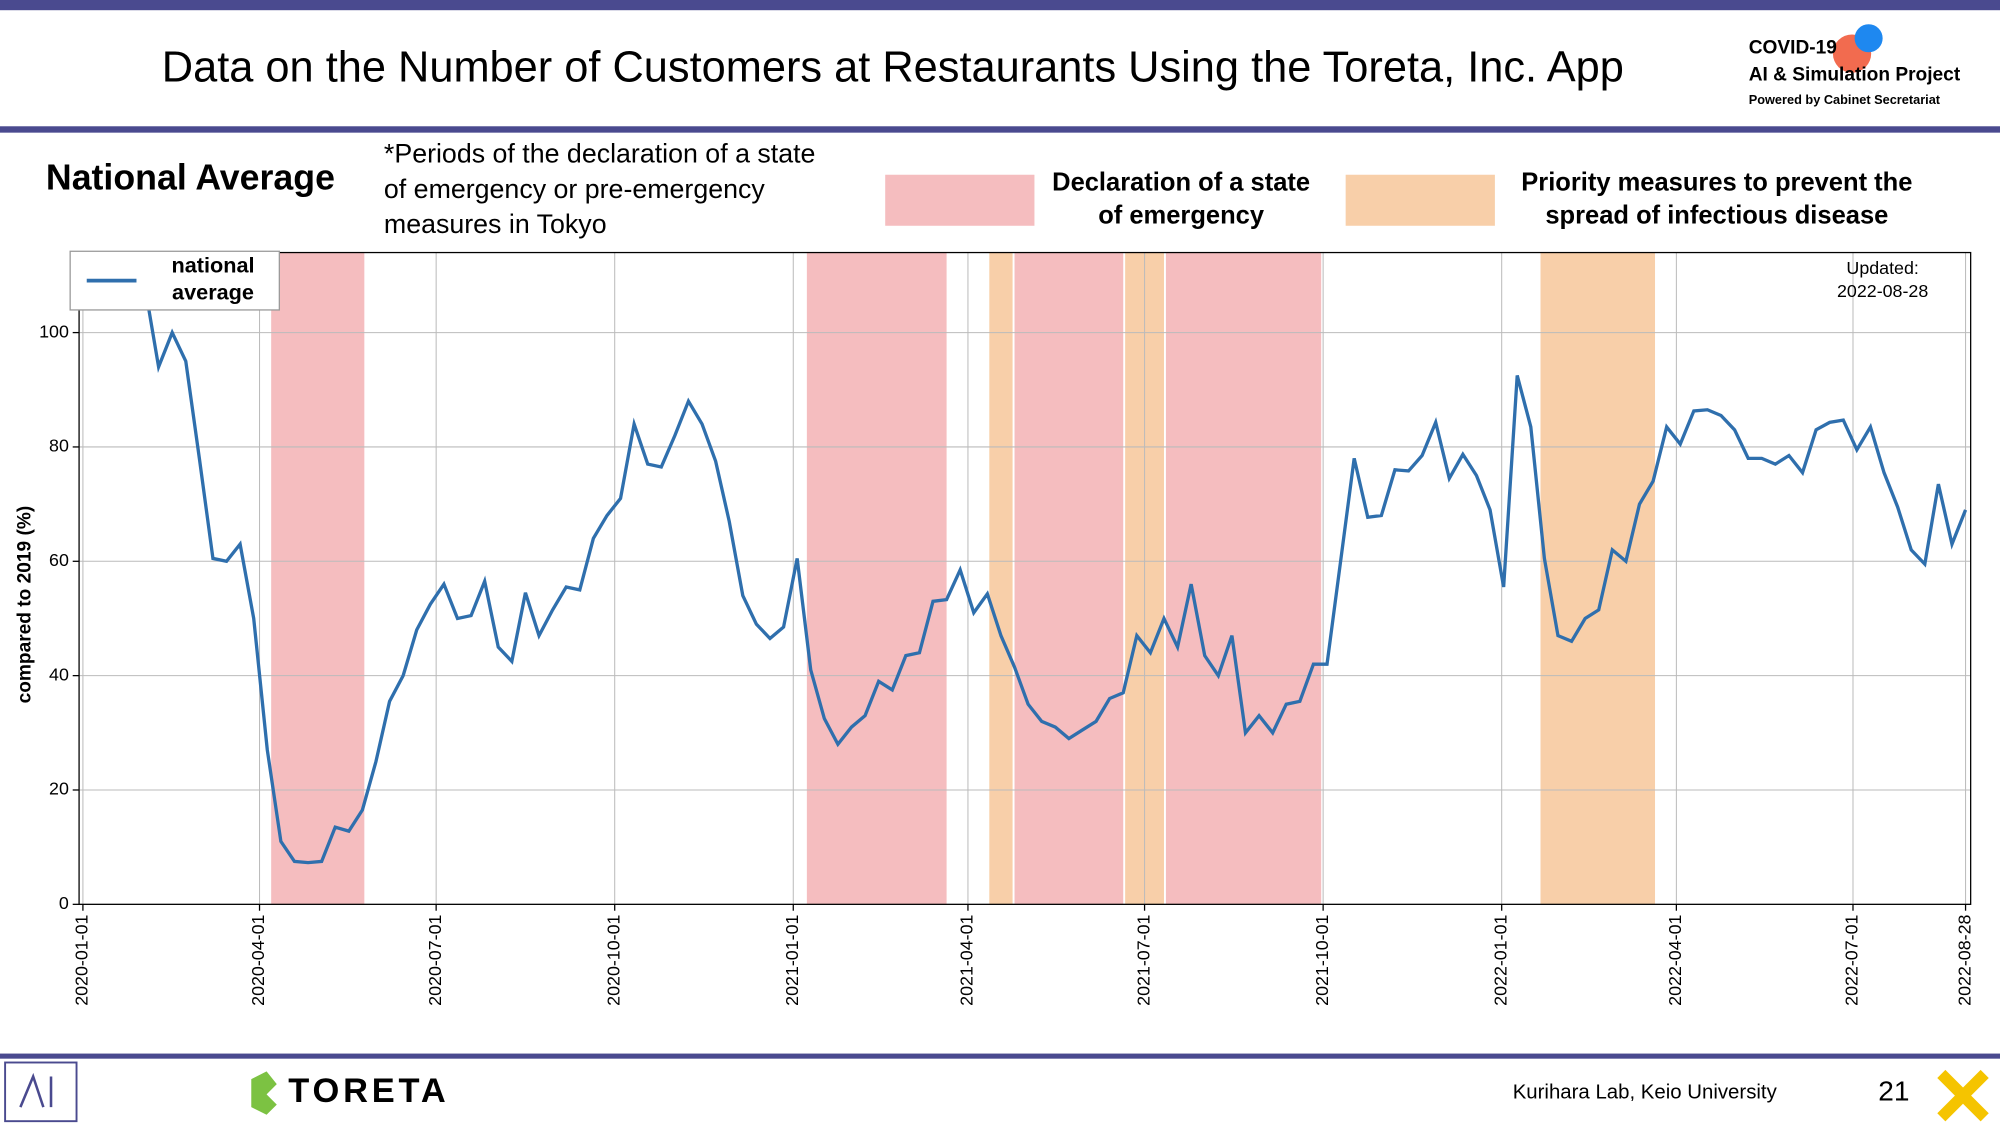  I want to click on legend-label: national average, so click(212, 278).